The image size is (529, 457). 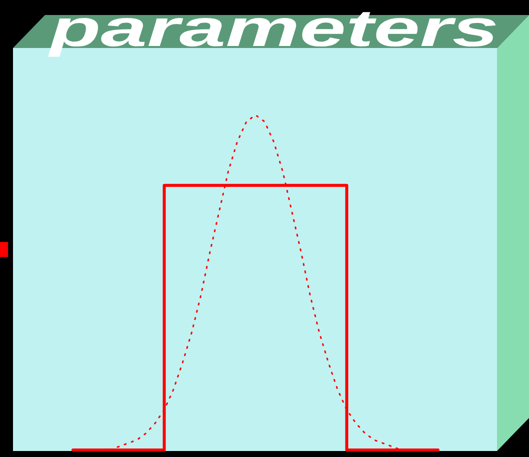 What do you see at coordinates (274, 29) in the screenshot?
I see `chart-title: parameters` at bounding box center [274, 29].